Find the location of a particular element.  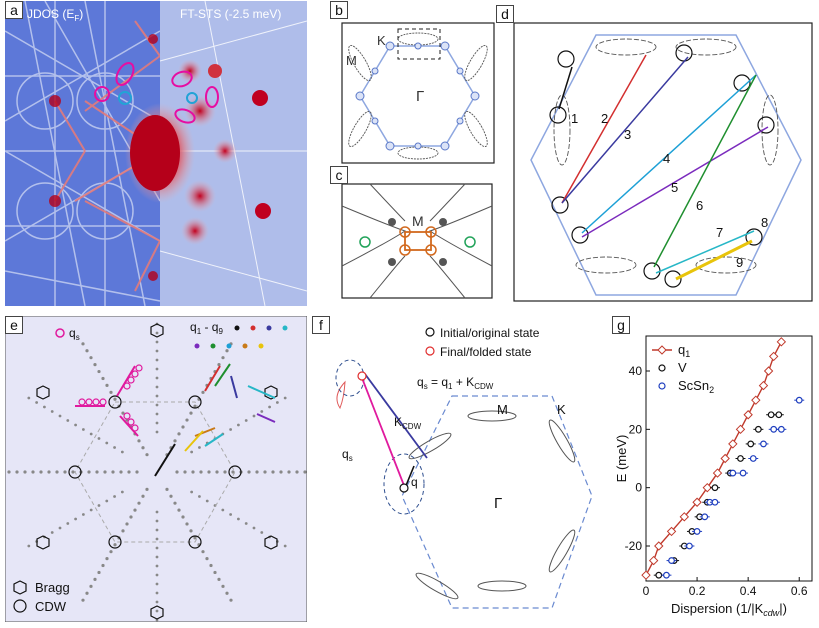

panel-e-label: e is located at coordinates (14, 325).